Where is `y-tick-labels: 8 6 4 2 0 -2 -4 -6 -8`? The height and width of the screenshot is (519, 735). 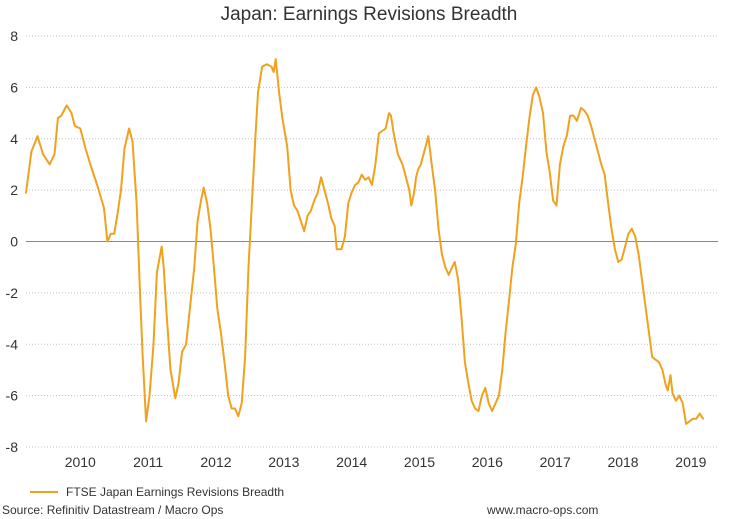 y-tick-labels: 8 6 4 2 0 -2 -4 -6 -8 is located at coordinates (12, 241).